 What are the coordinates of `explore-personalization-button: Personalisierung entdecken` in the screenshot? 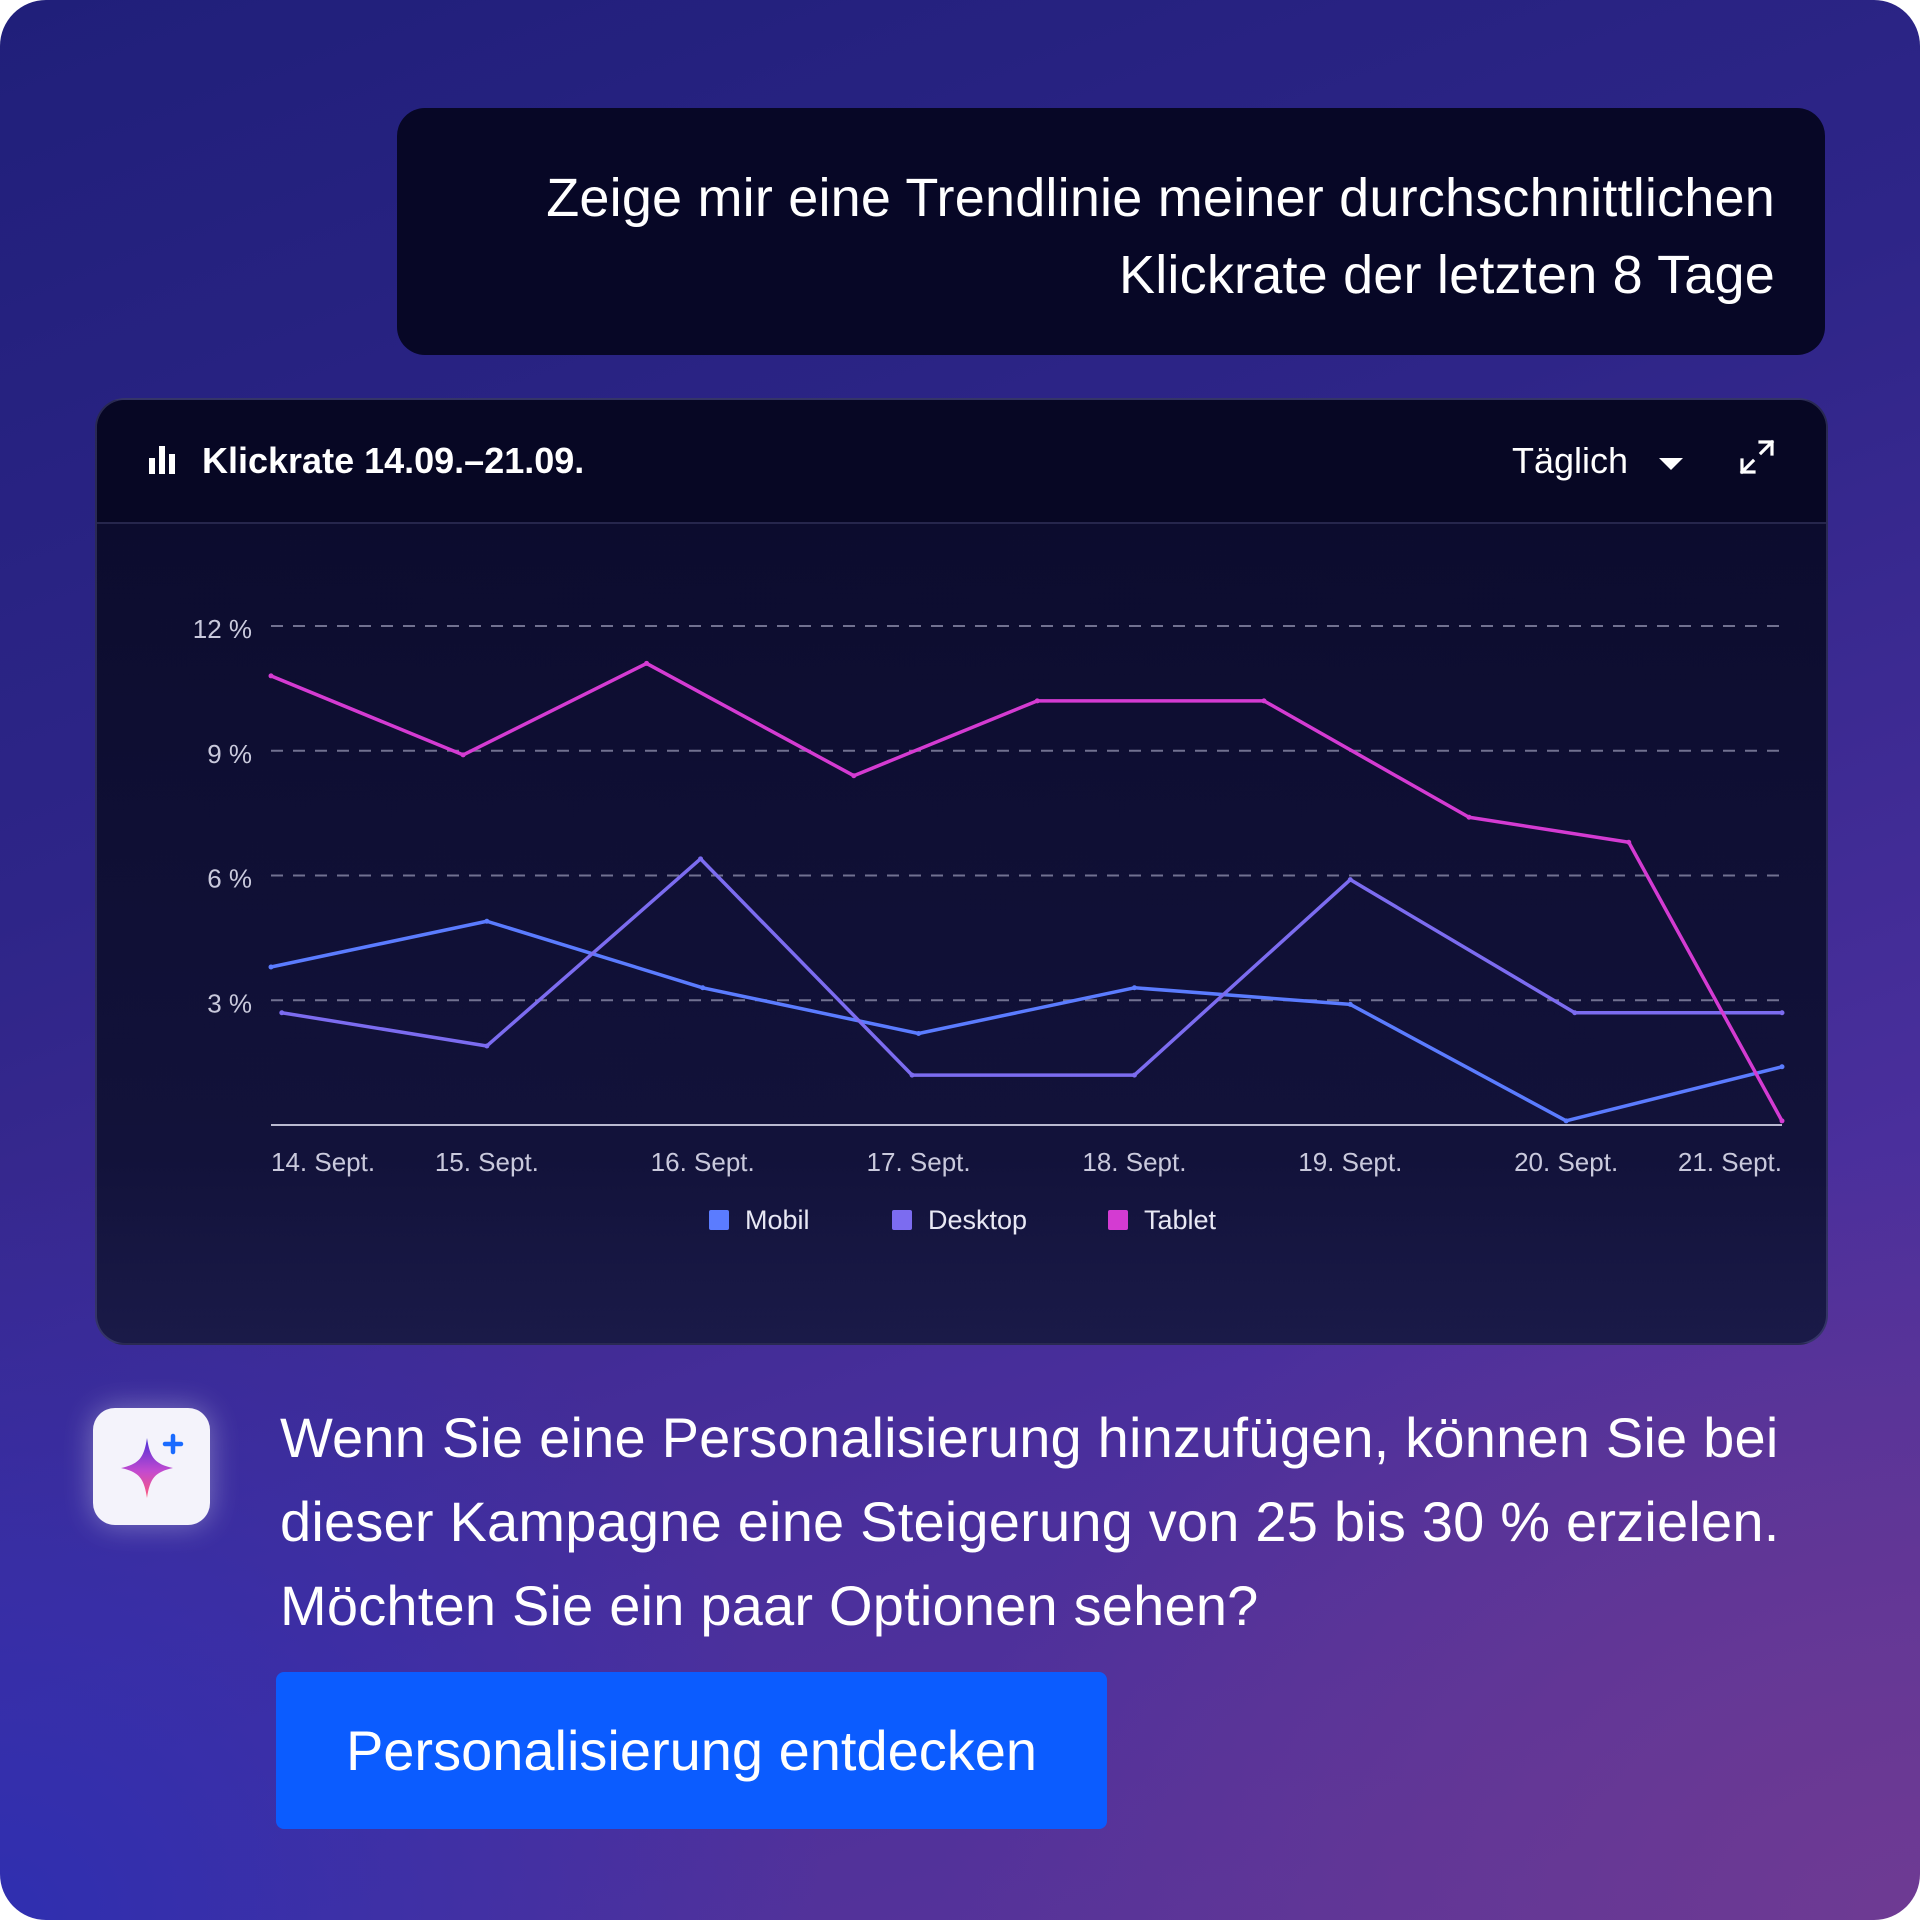 It's located at (691, 1750).